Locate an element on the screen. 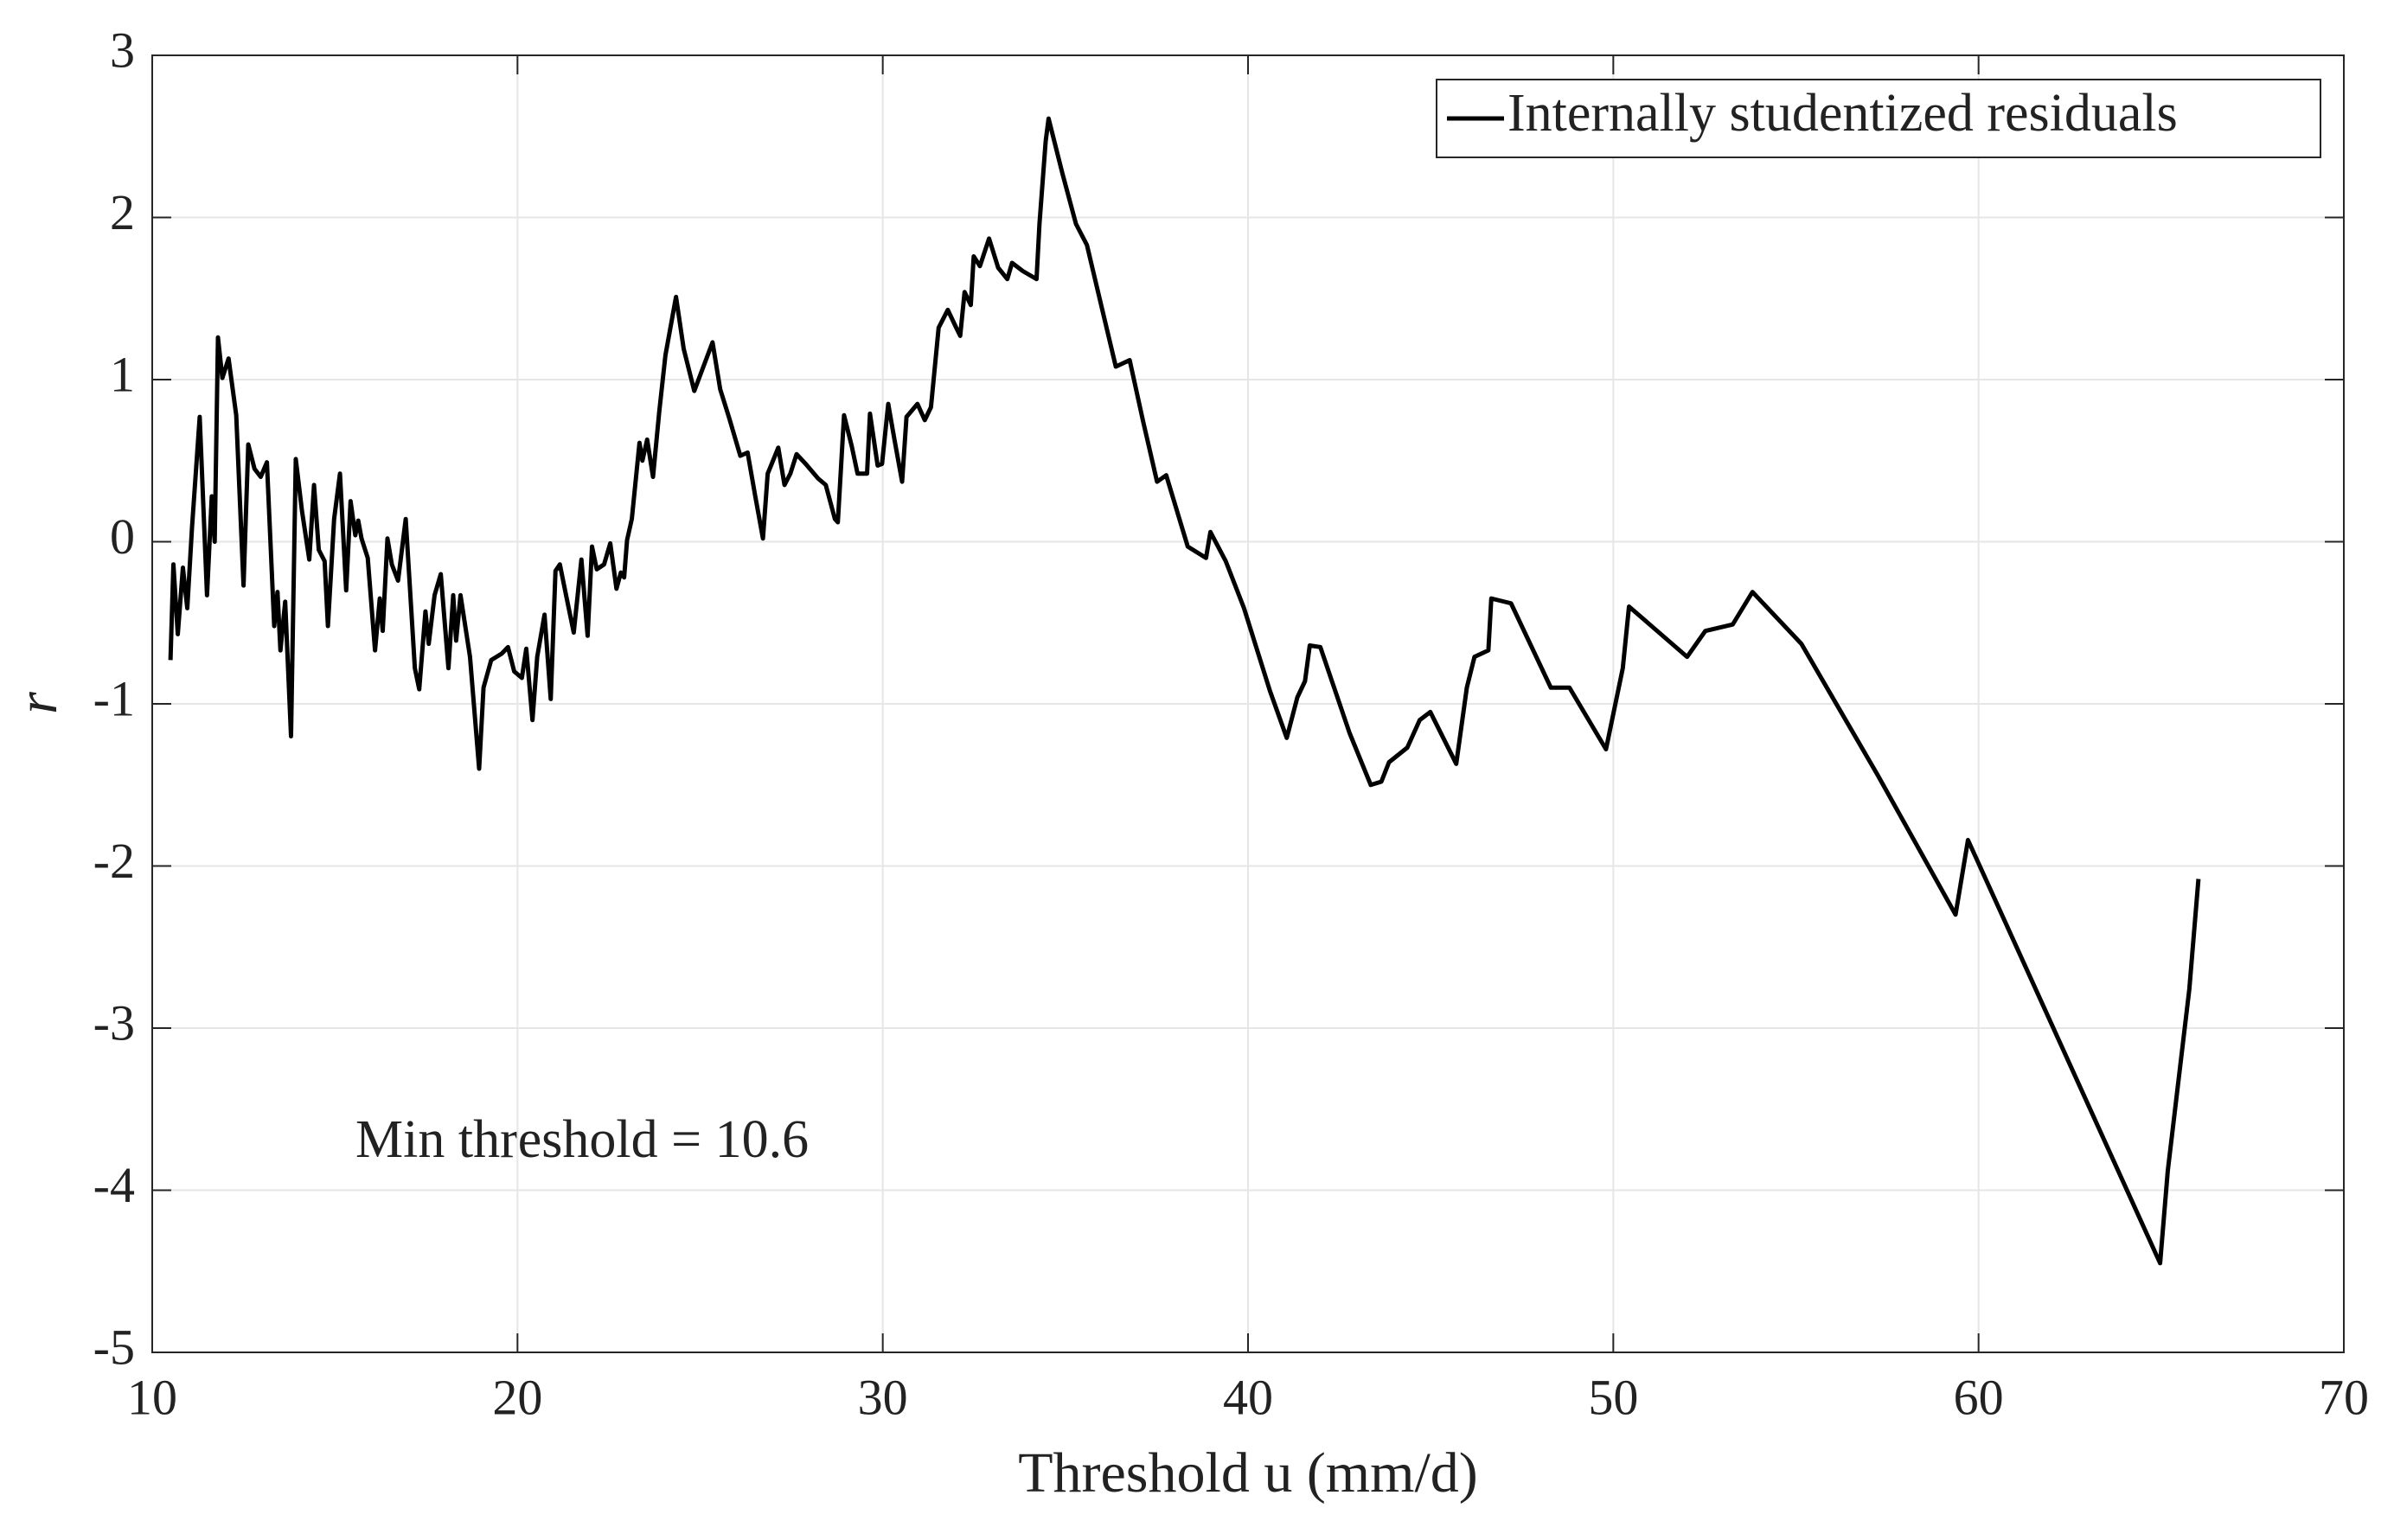  y-tick-label: 2 is located at coordinates (122, 212).